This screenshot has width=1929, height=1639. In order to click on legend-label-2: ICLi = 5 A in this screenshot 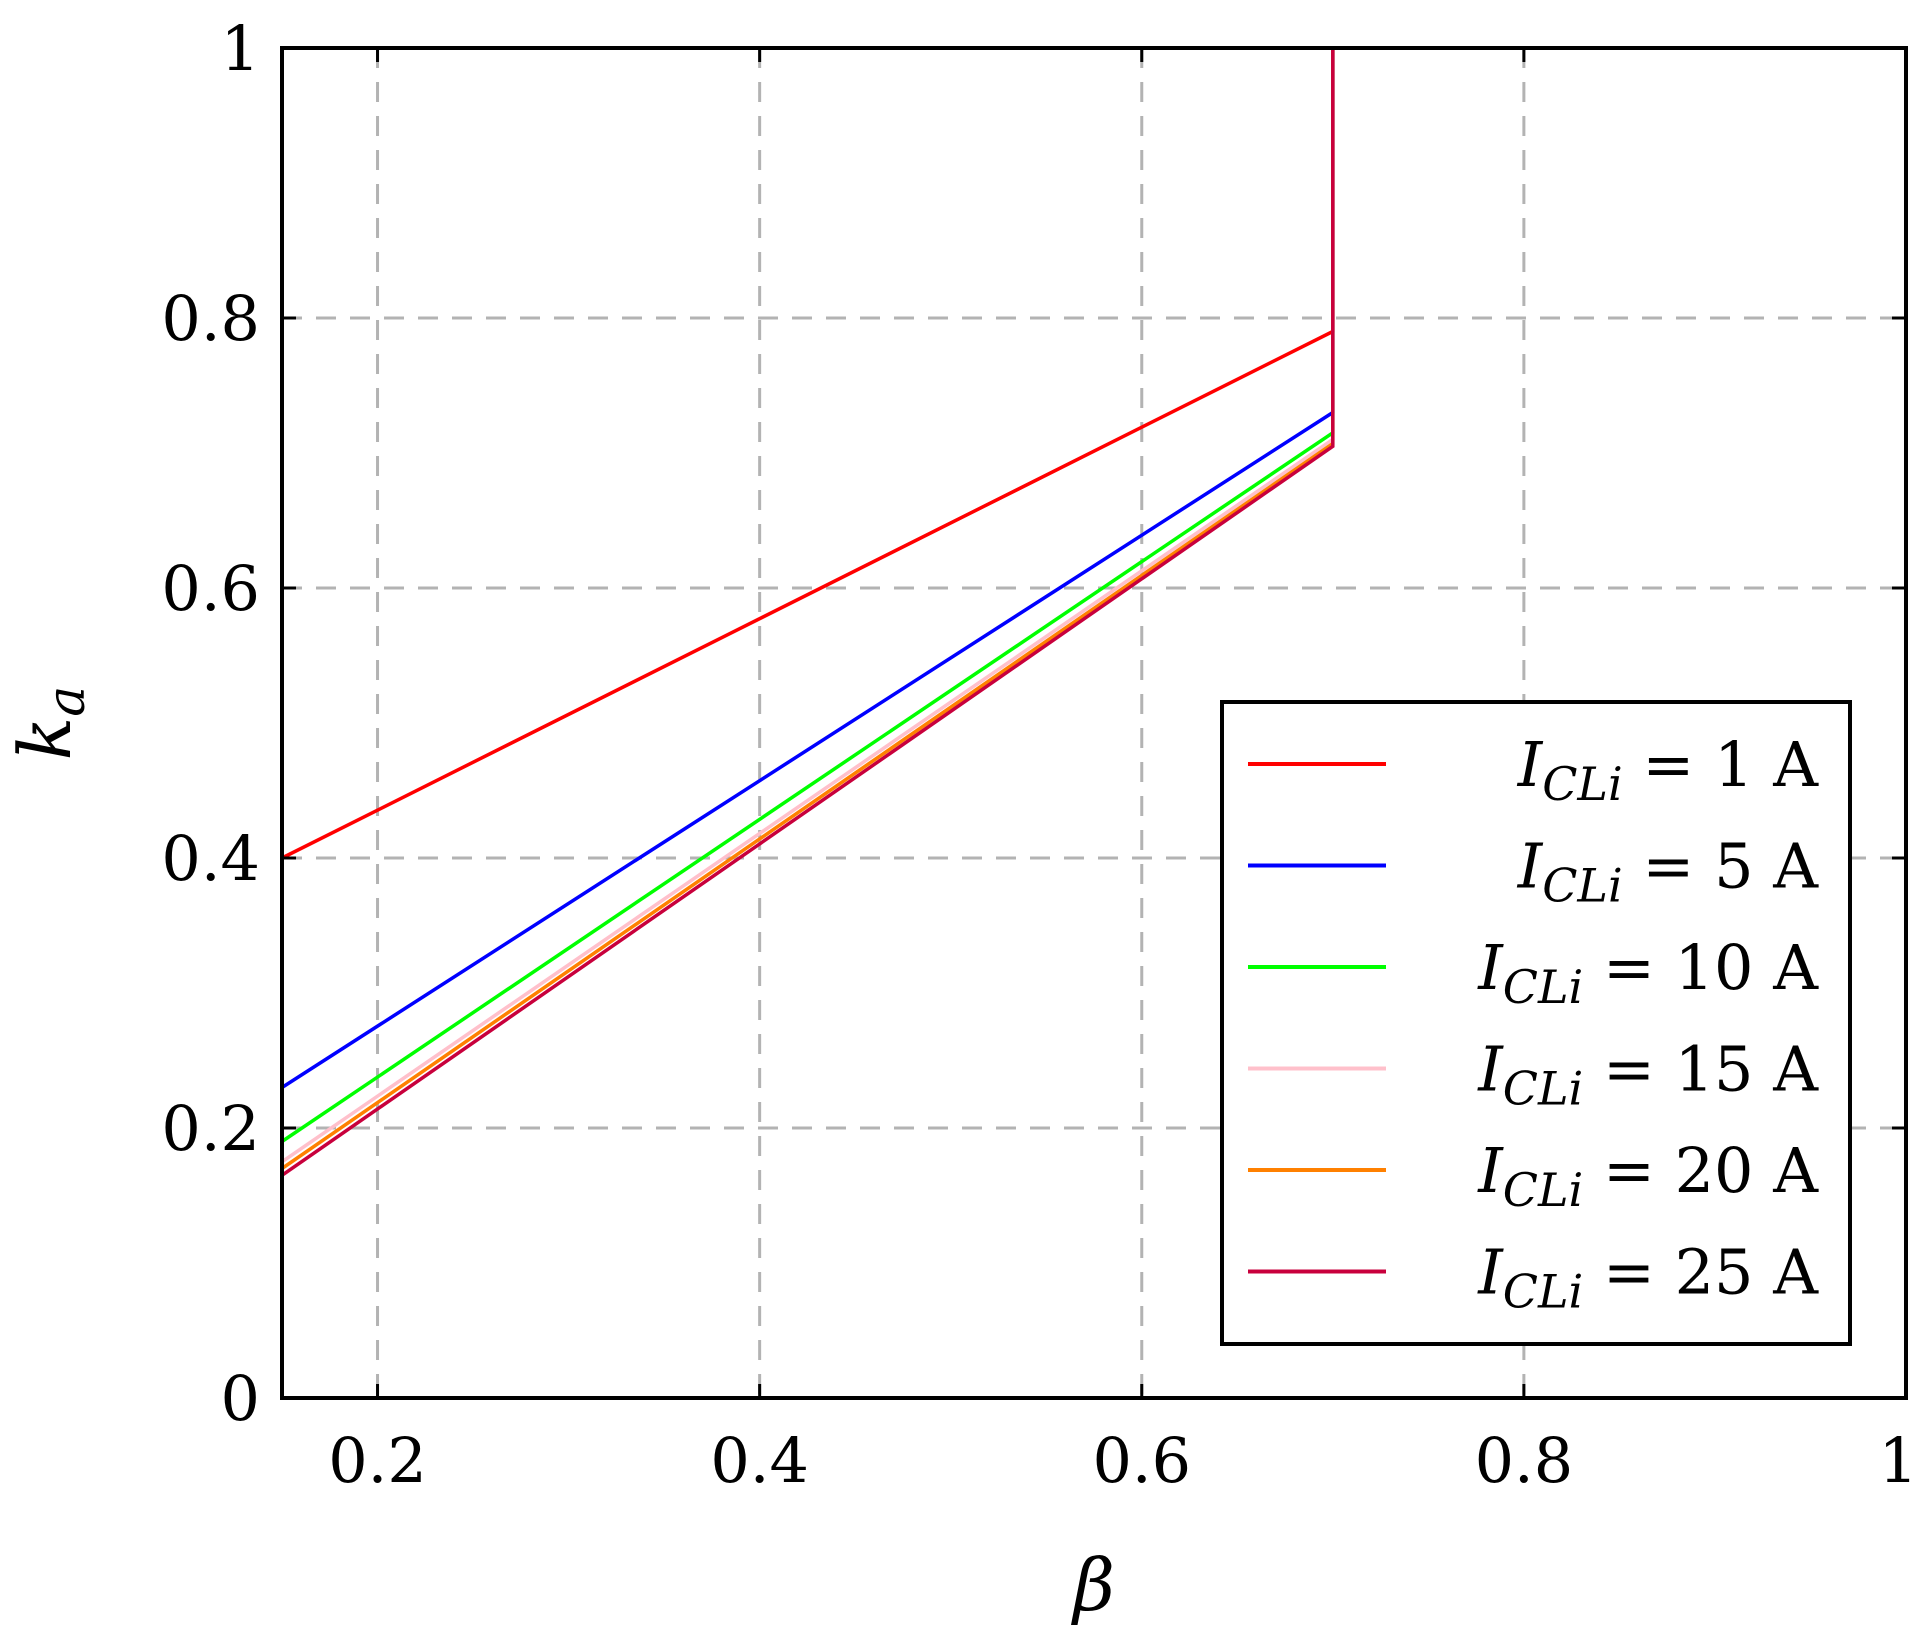, I will do `click(1668, 871)`.